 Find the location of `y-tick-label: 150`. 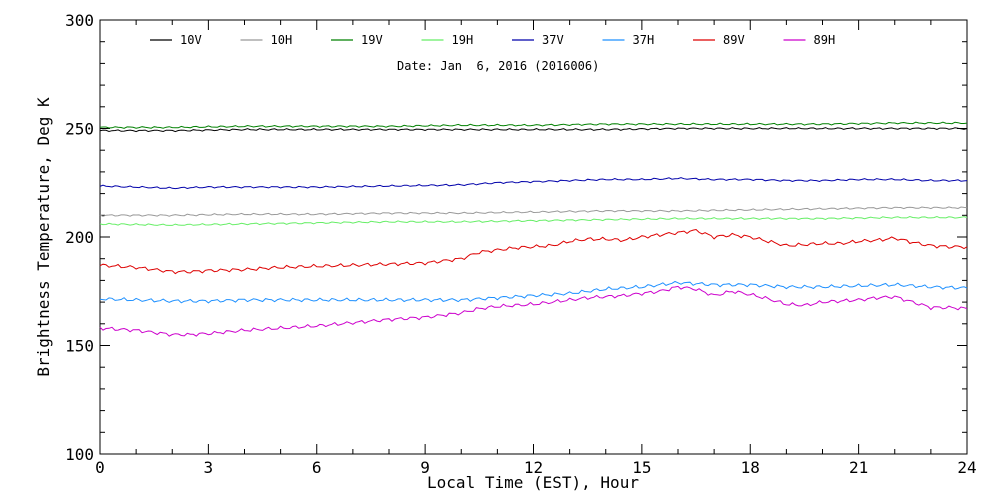

y-tick-label: 150 is located at coordinates (79, 346).